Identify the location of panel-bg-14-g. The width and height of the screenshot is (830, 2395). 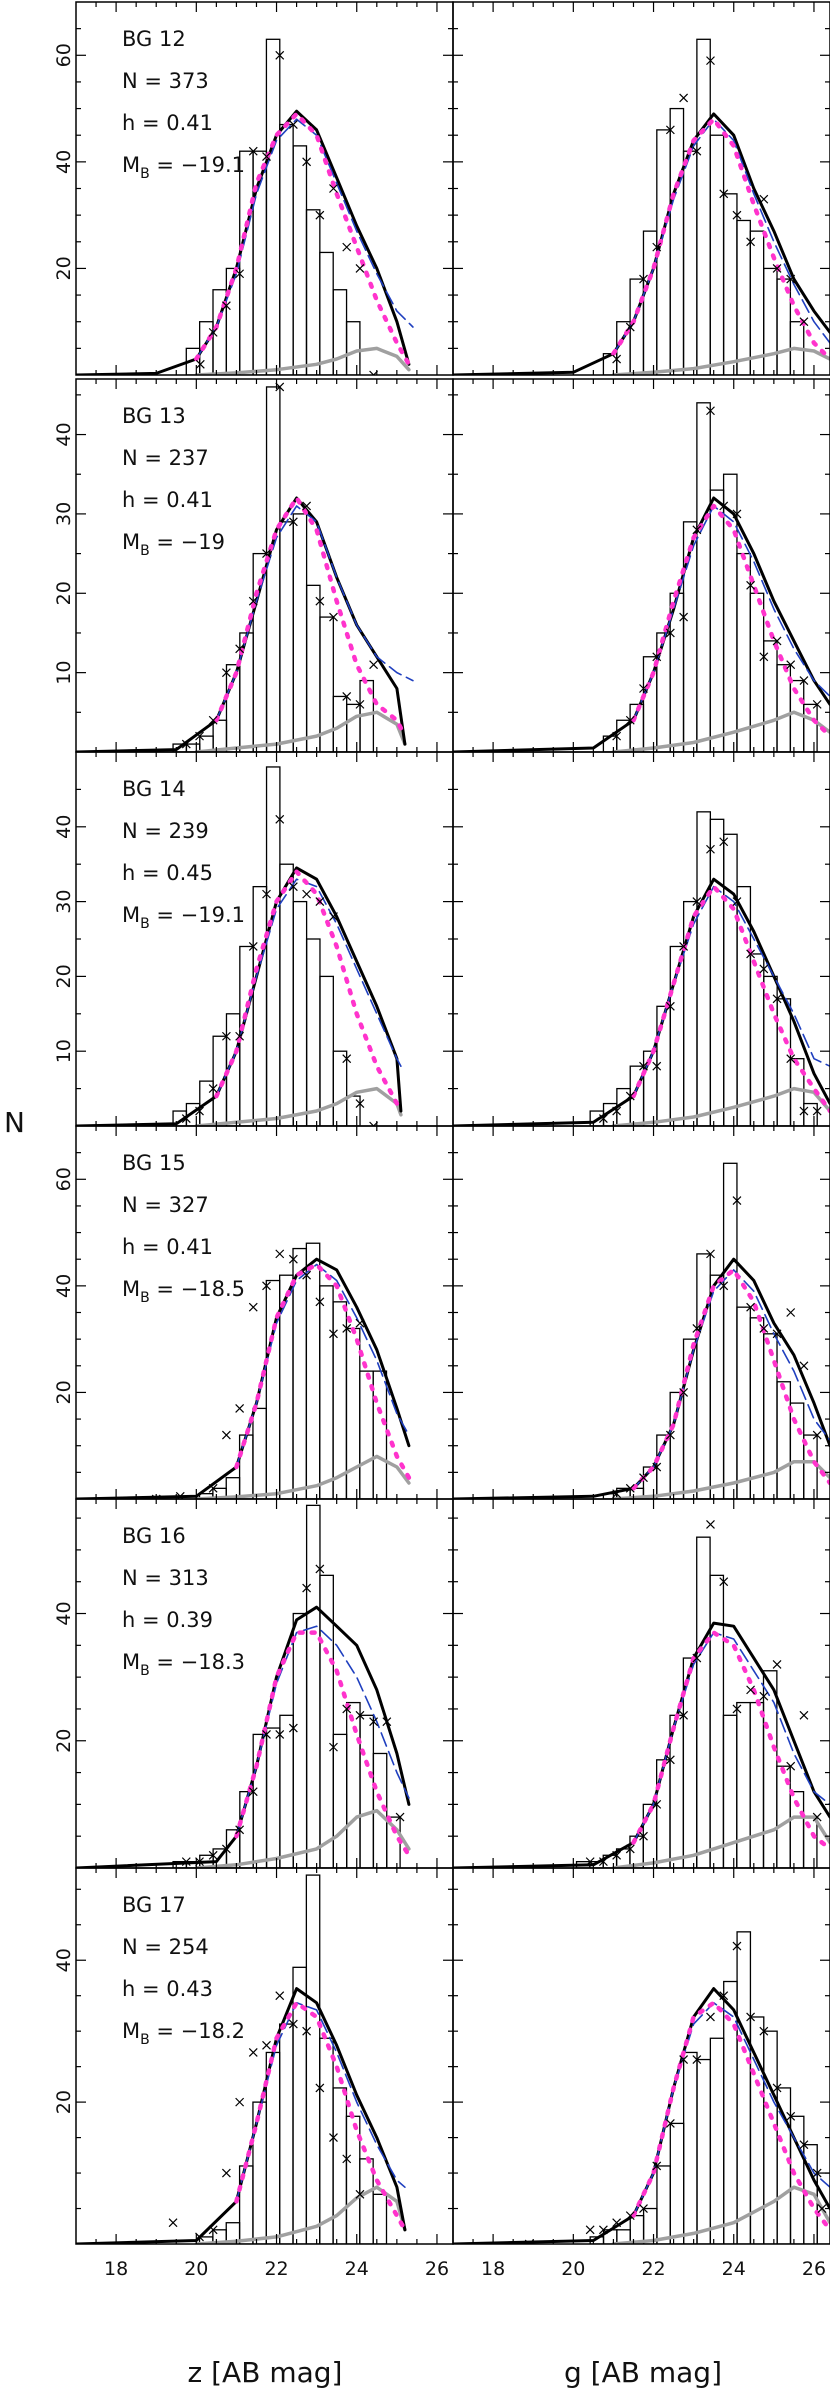
(641, 939).